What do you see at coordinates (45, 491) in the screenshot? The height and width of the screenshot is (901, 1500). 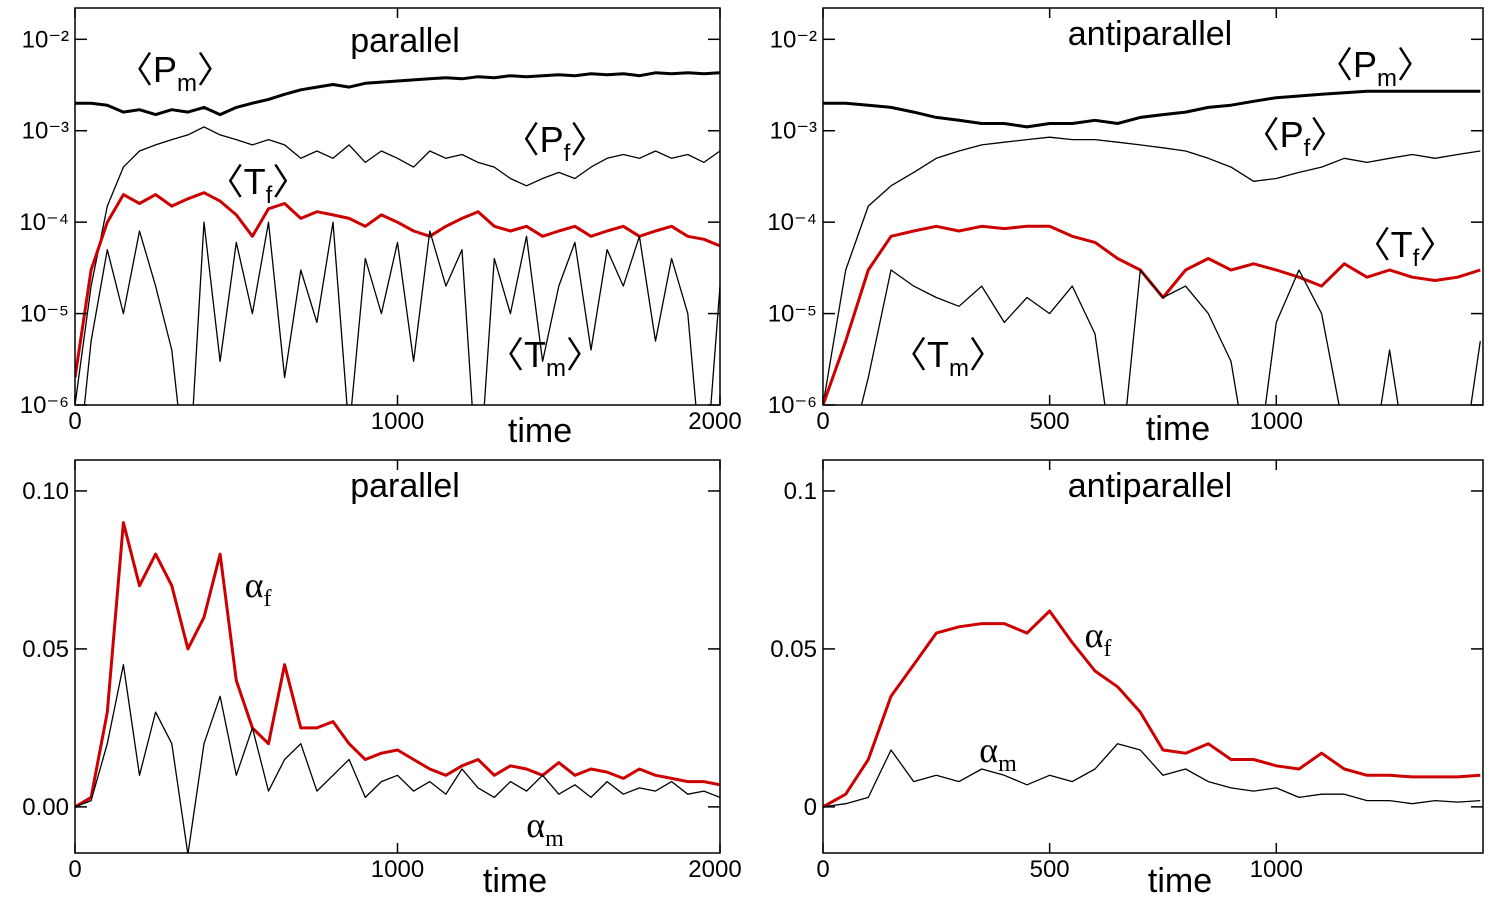 I see `y-tick-label: 0.10` at bounding box center [45, 491].